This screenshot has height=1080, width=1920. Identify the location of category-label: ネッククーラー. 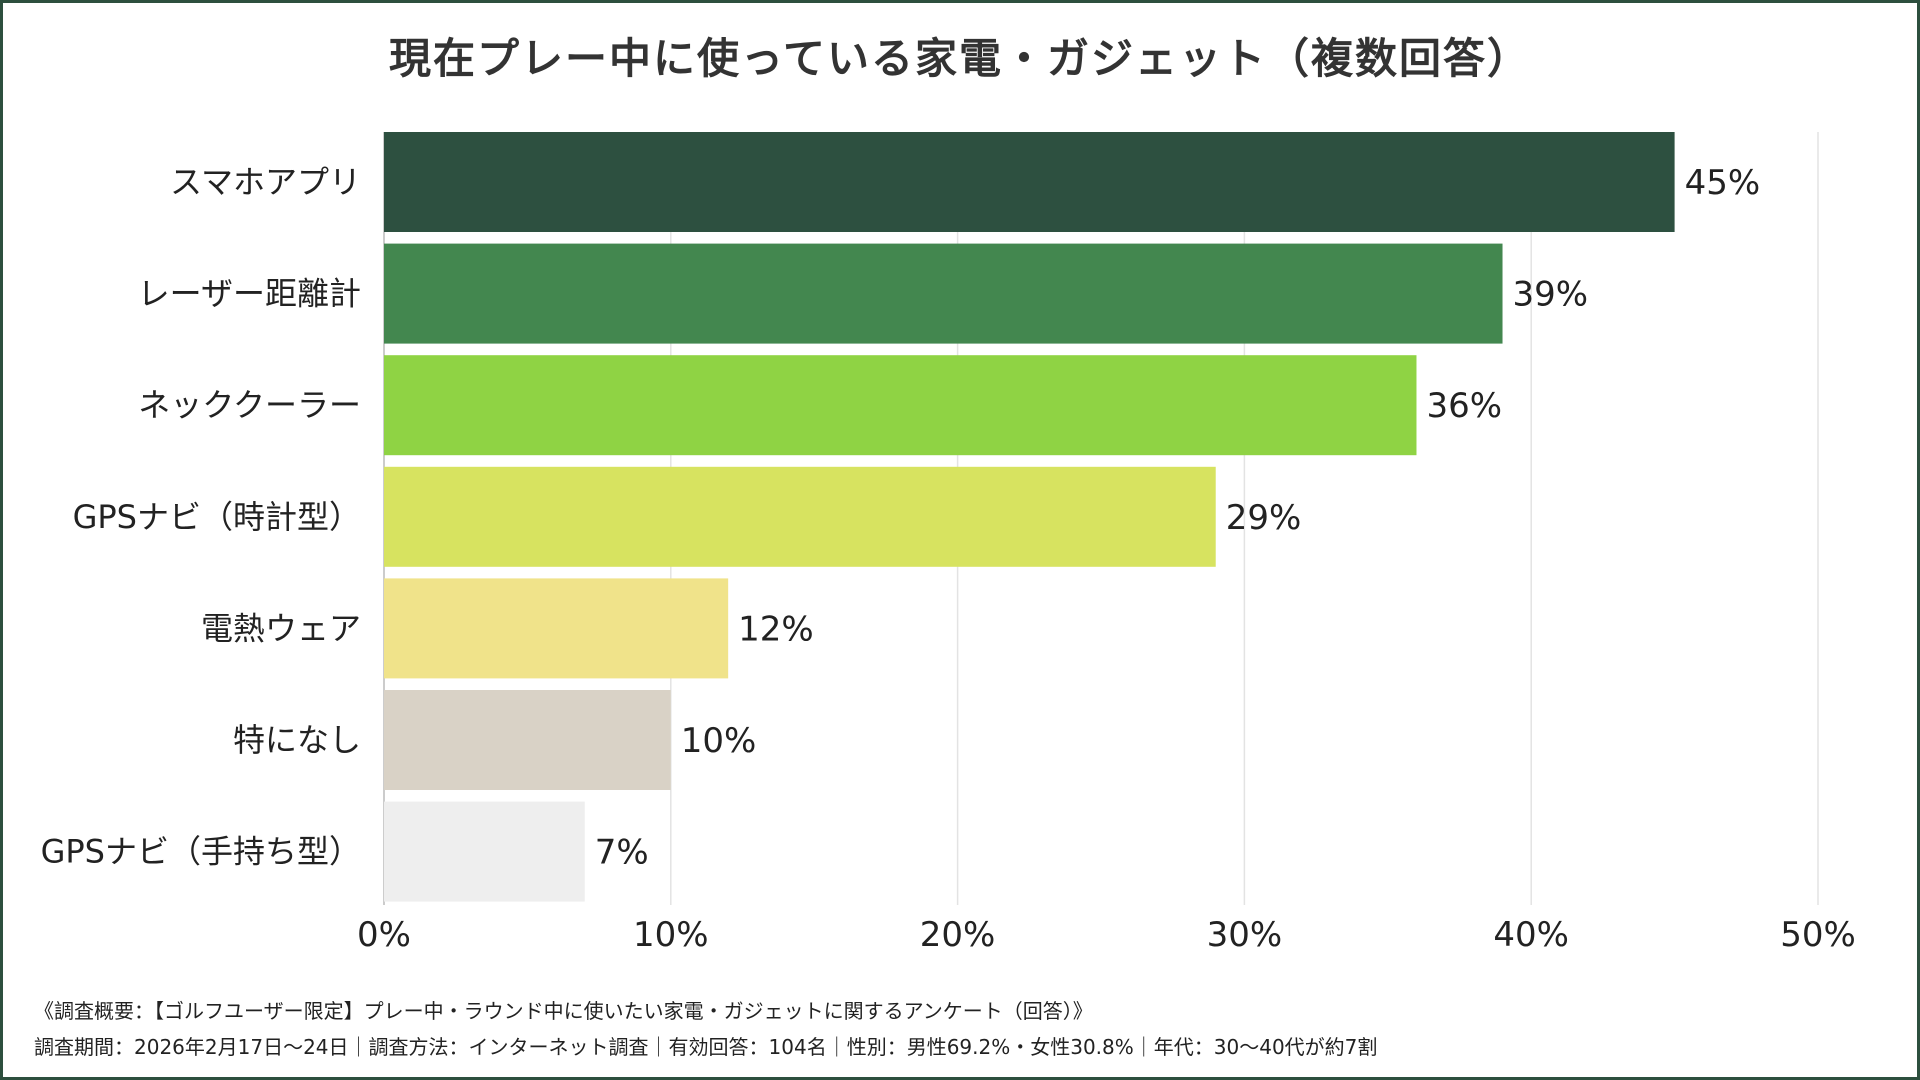
(249, 405).